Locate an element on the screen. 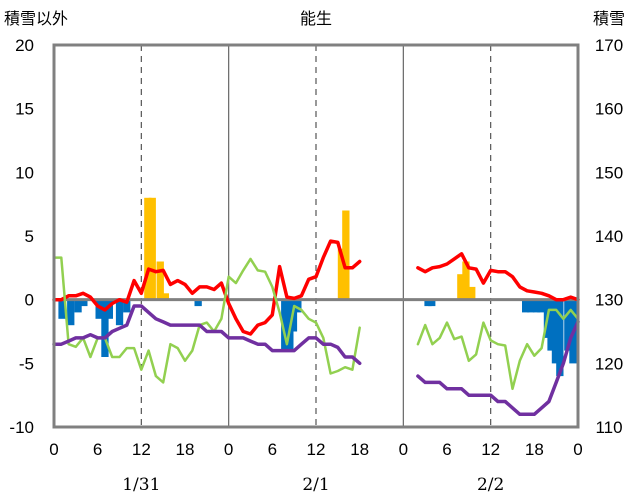 This screenshot has height=501, width=636. right-tick-label-2: 130 is located at coordinates (609, 300).